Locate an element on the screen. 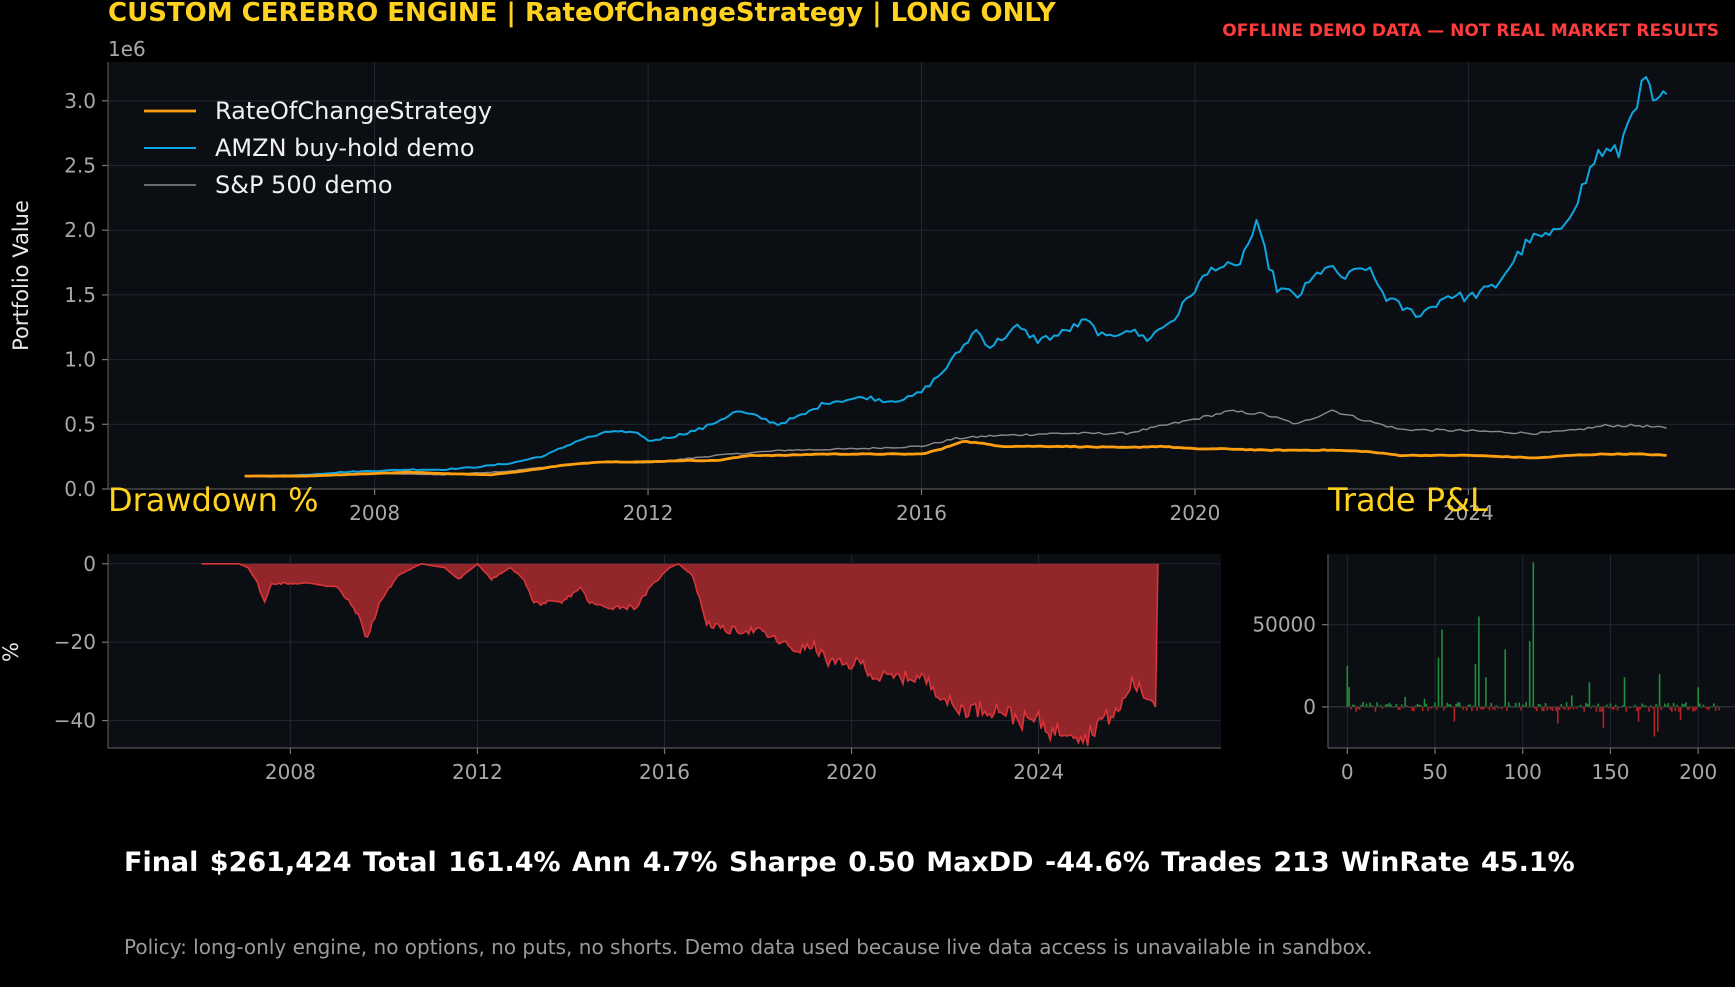 Image resolution: width=1735 pixels, height=987 pixels. drawdown-x-tick-label: 2008 is located at coordinates (290, 772).